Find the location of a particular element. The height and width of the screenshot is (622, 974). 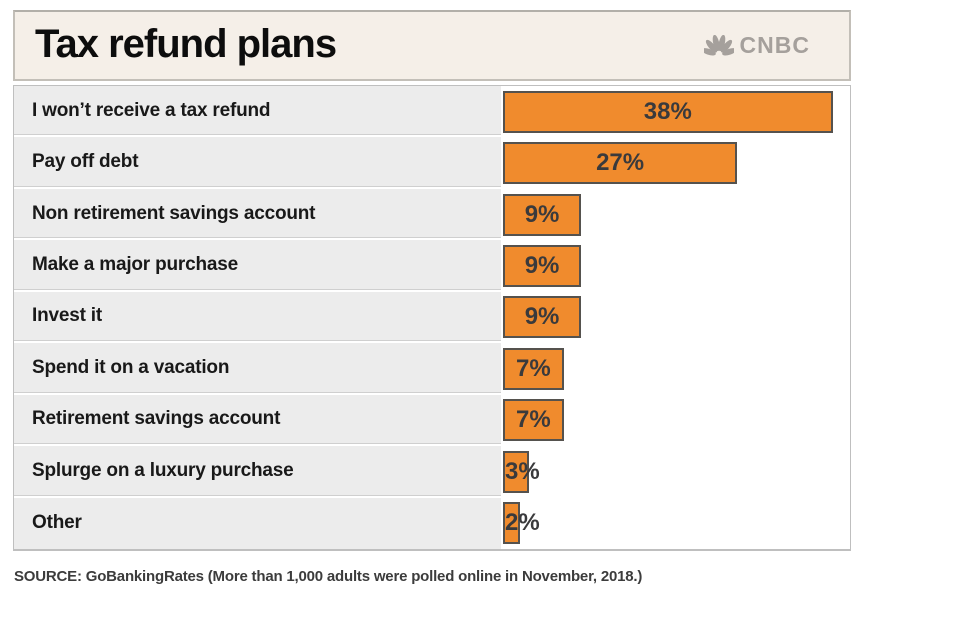

category-label-cell: Pay off debt is located at coordinates (257, 163).